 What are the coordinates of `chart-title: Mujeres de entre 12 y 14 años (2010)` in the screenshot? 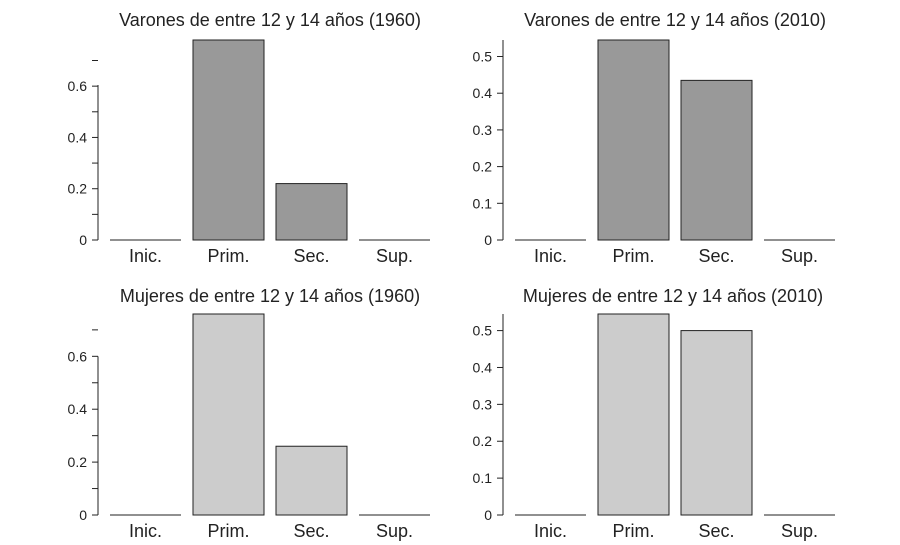 It's located at (673, 296).